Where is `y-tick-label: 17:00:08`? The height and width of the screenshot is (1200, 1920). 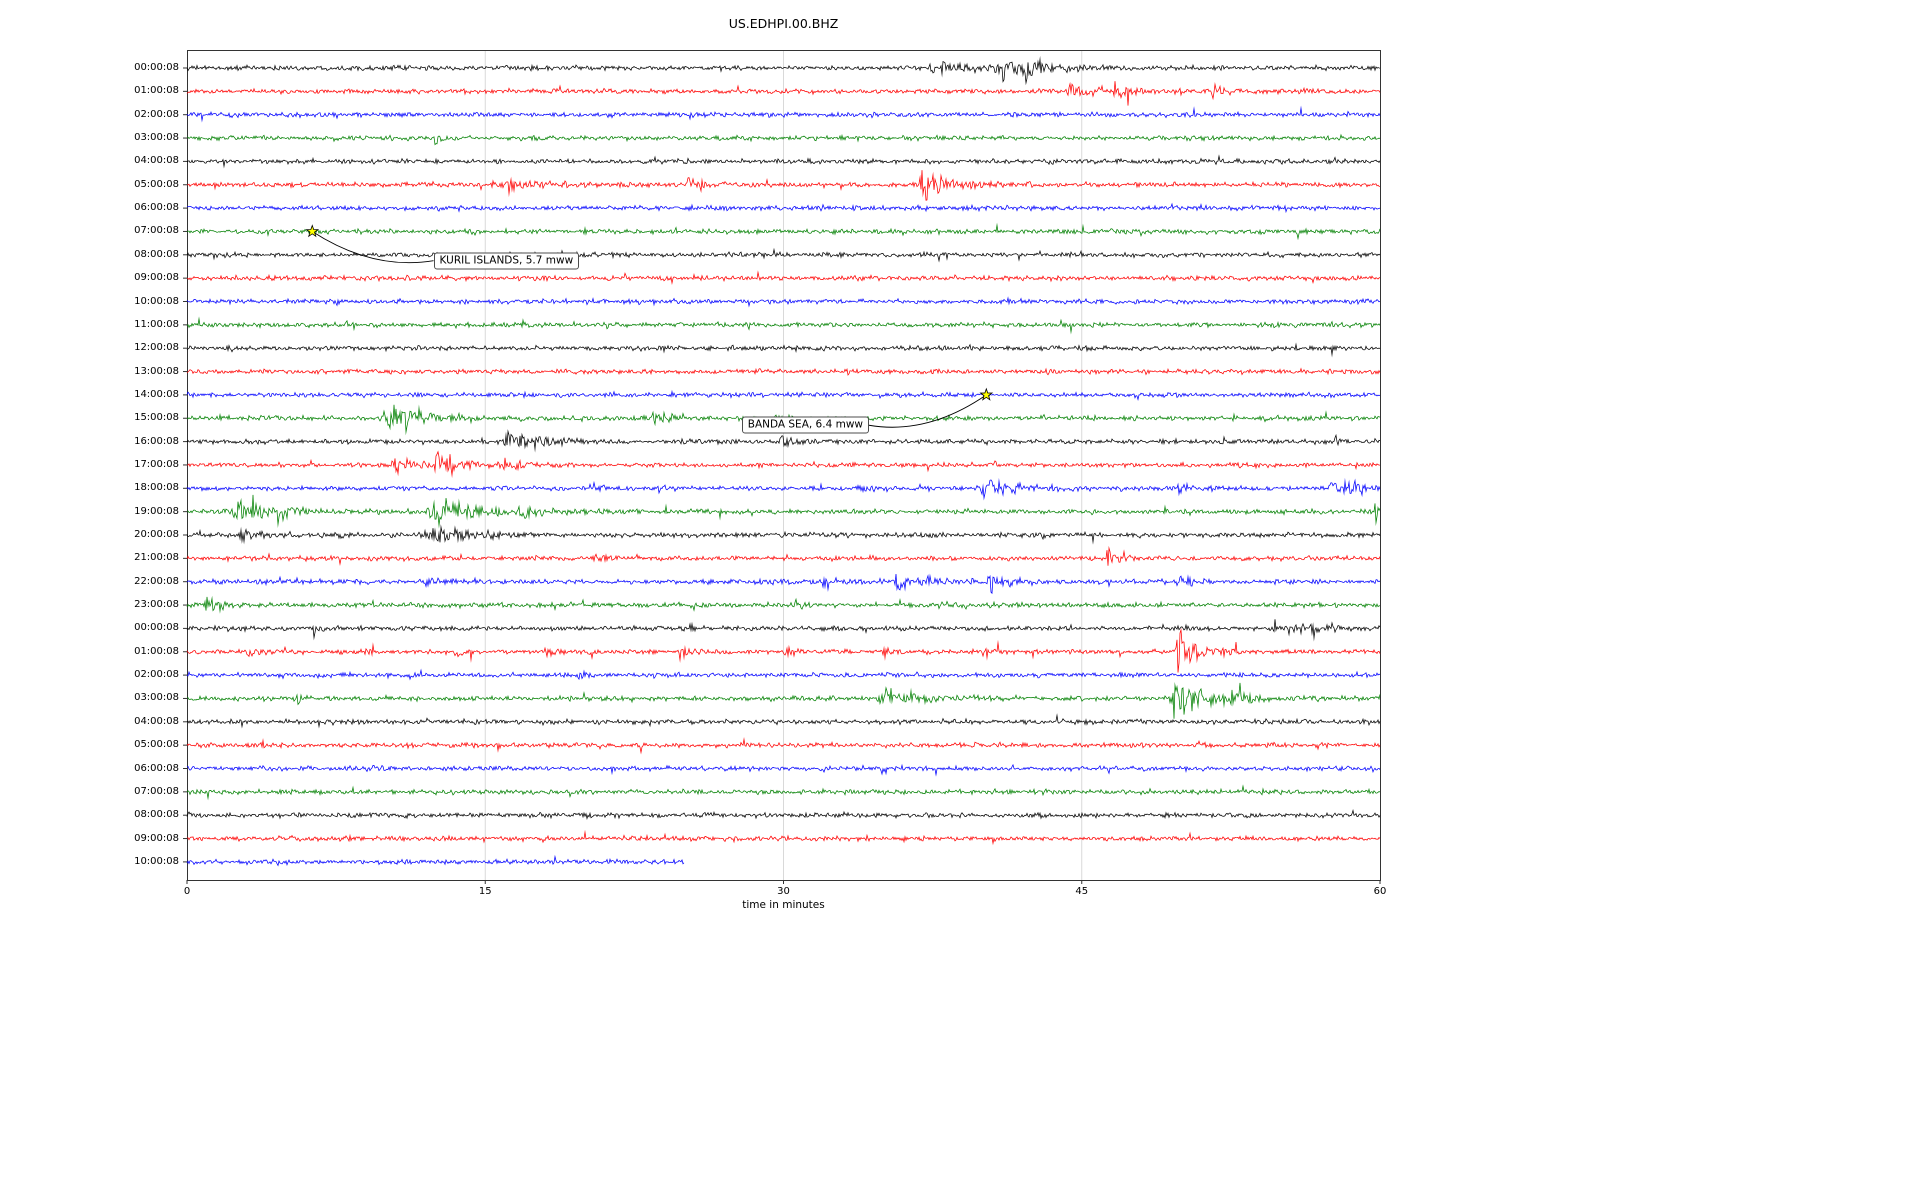 y-tick-label: 17:00:08 is located at coordinates (156, 464).